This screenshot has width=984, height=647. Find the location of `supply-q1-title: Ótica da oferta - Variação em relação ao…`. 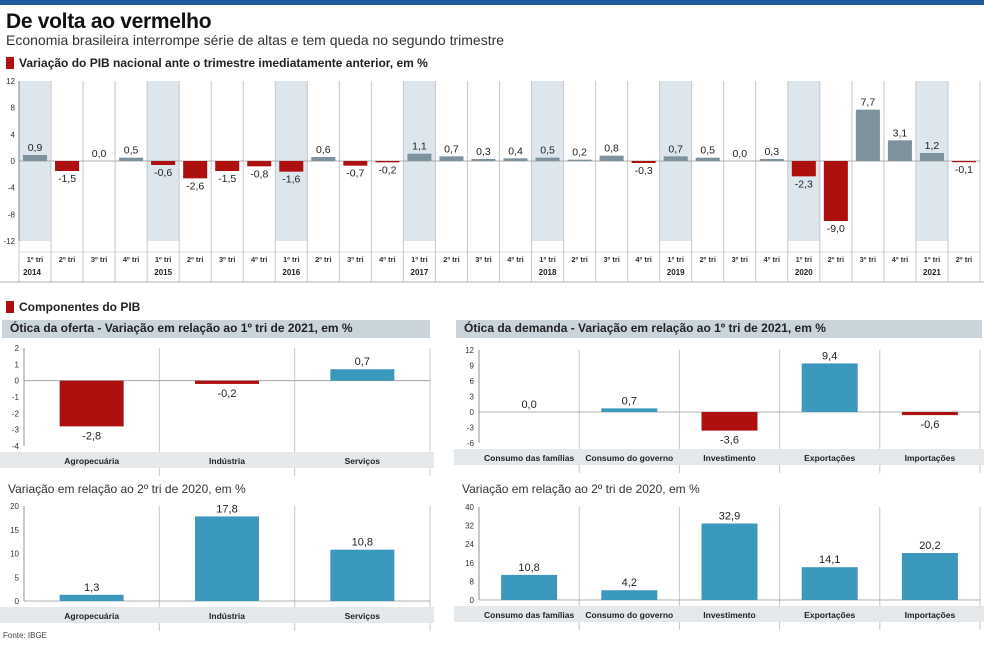

supply-q1-title: Ótica da oferta - Variação em relação ao… is located at coordinates (216, 329).